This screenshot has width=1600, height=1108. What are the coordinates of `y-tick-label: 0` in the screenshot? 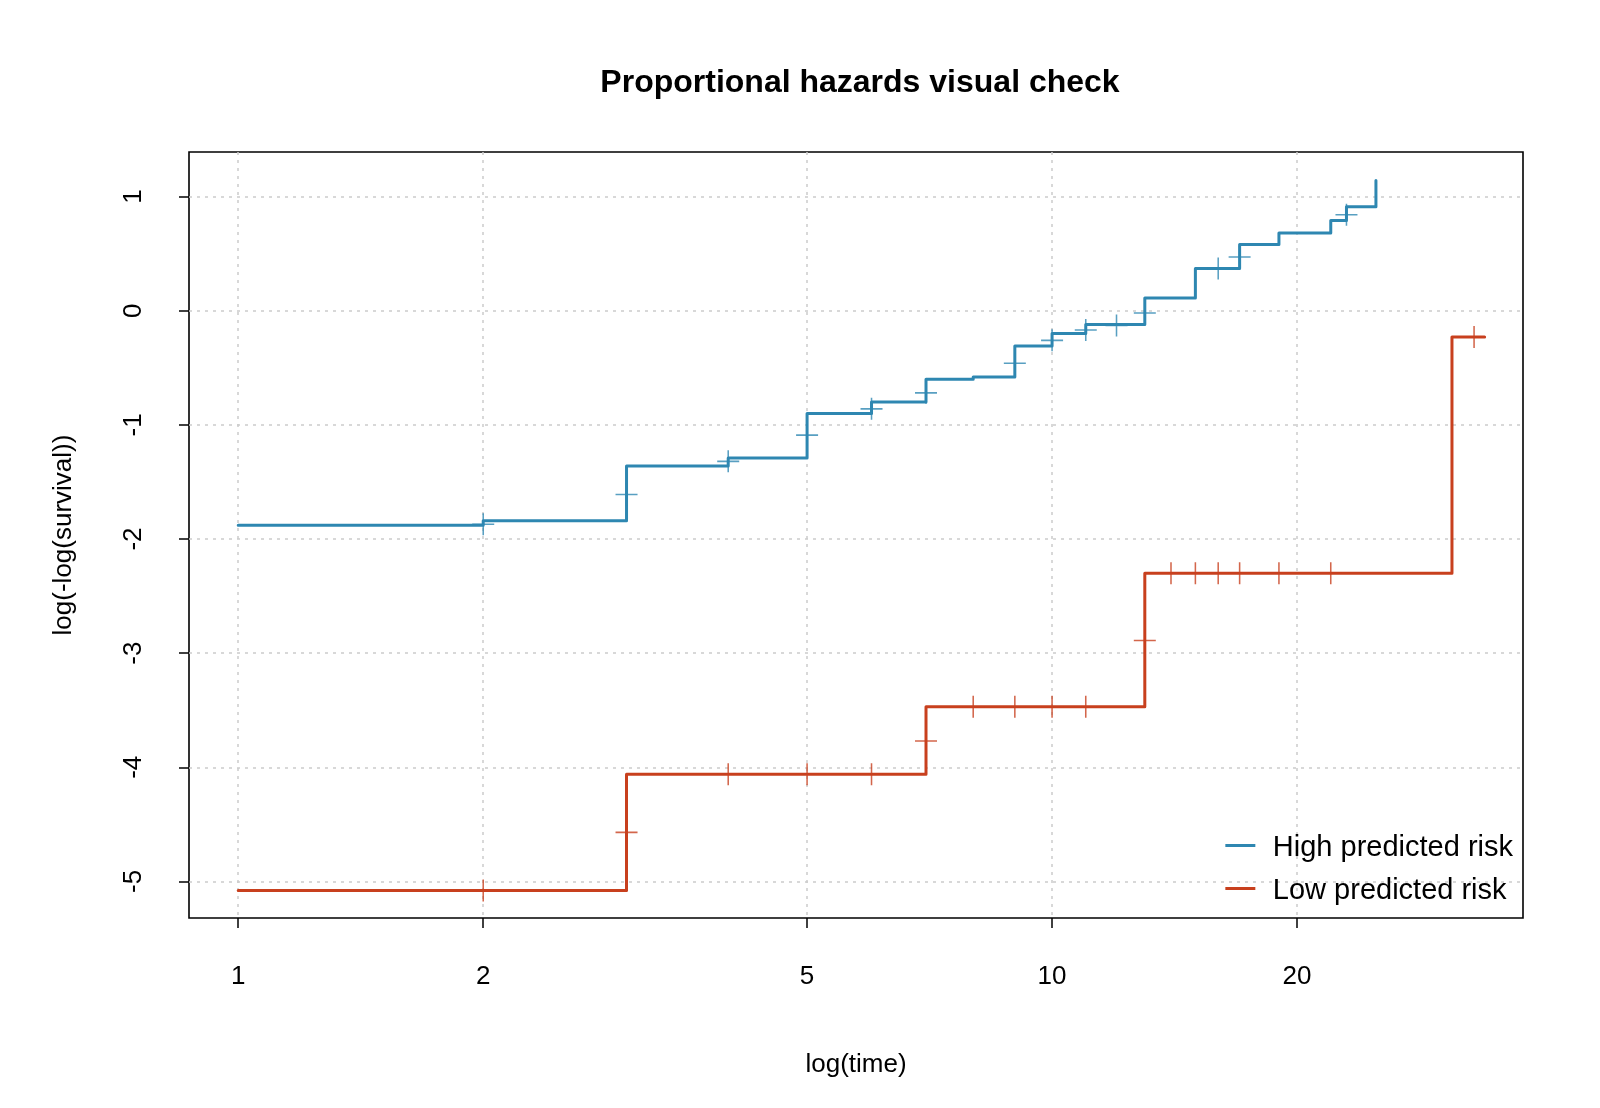 It's located at (132, 310).